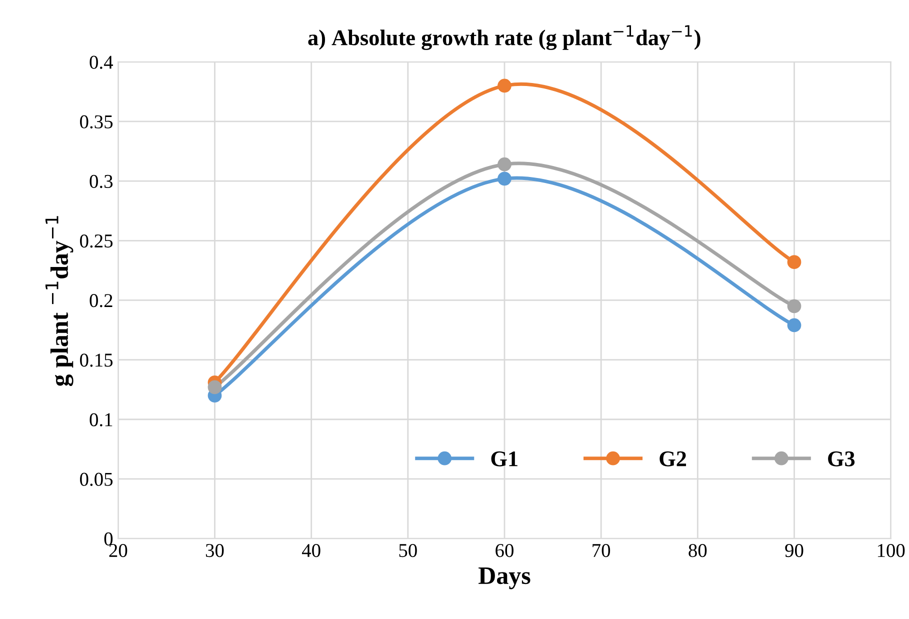 The image size is (909, 619). I want to click on x-tick-label: 40, so click(311, 551).